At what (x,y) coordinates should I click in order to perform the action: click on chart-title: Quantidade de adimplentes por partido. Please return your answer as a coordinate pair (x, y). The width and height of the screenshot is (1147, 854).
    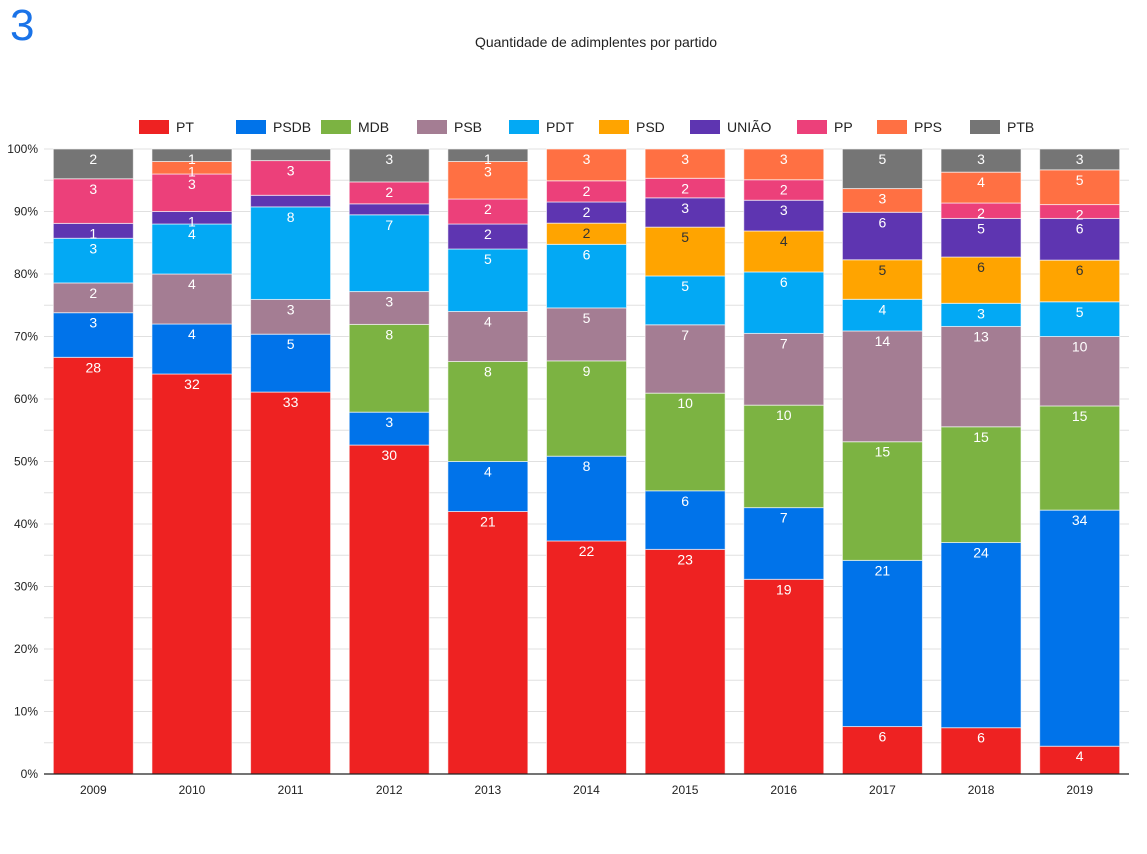
    Looking at the image, I should click on (596, 42).